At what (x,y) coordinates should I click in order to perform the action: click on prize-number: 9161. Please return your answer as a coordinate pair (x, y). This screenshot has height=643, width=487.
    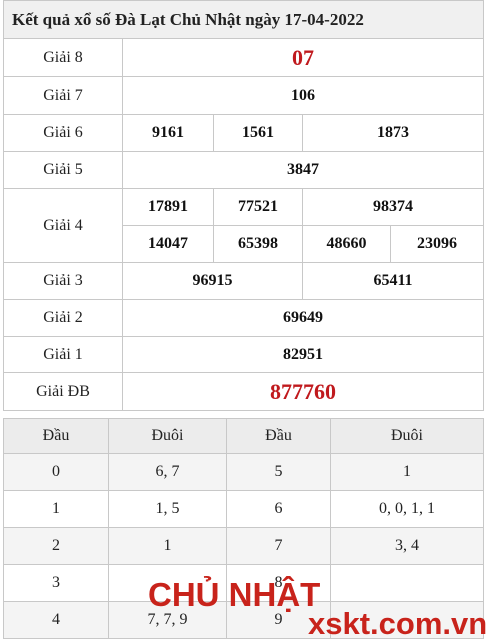
    Looking at the image, I should click on (168, 133).